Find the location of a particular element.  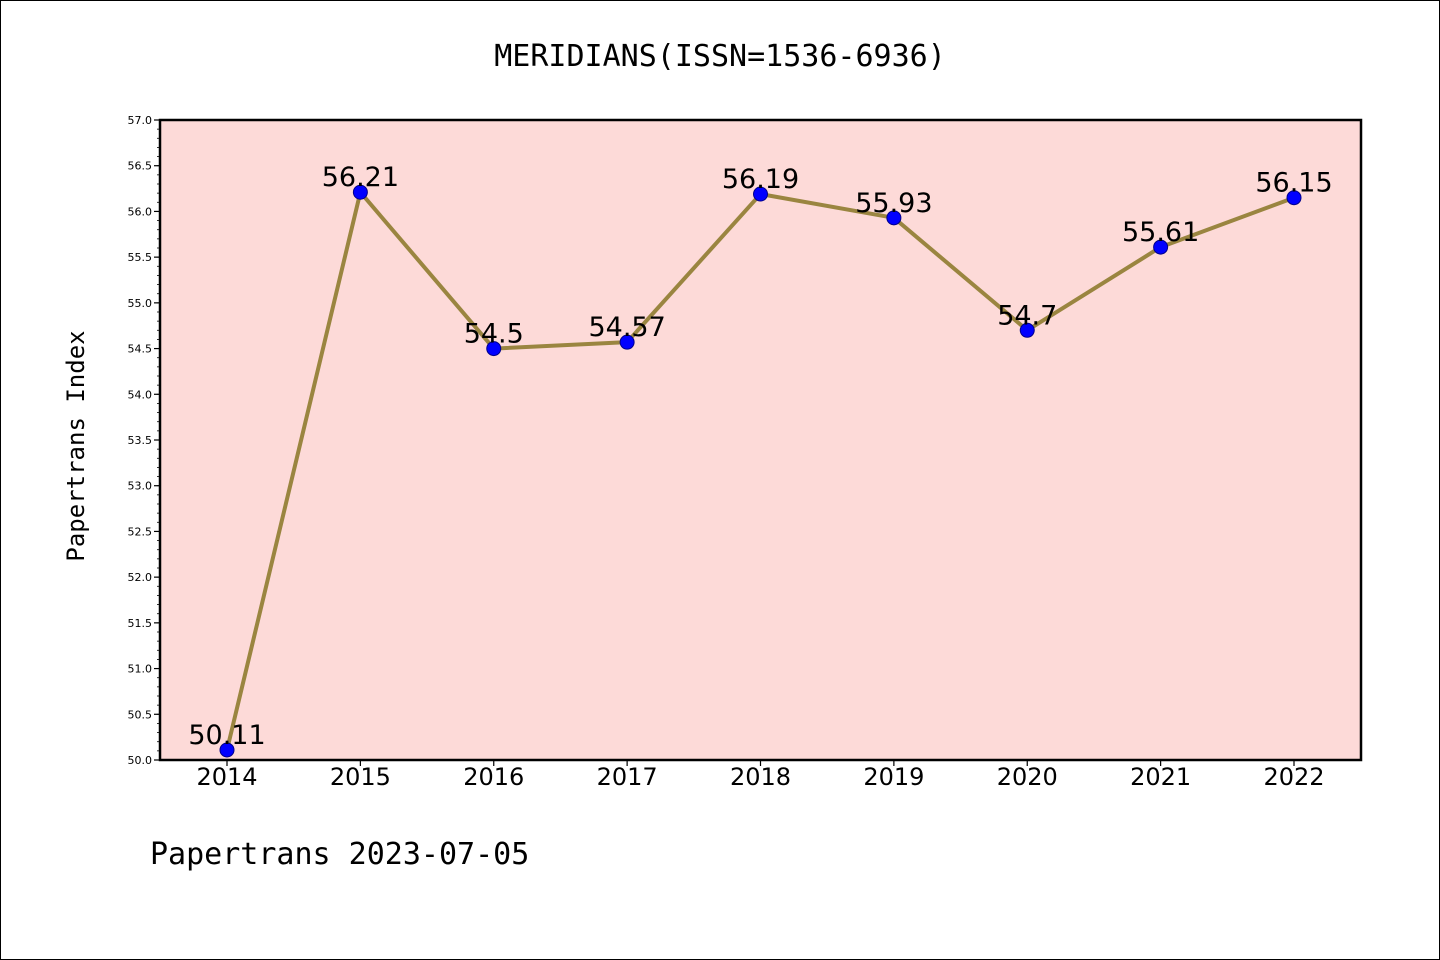

y-tick-label: 52.0 is located at coordinates (140, 577).